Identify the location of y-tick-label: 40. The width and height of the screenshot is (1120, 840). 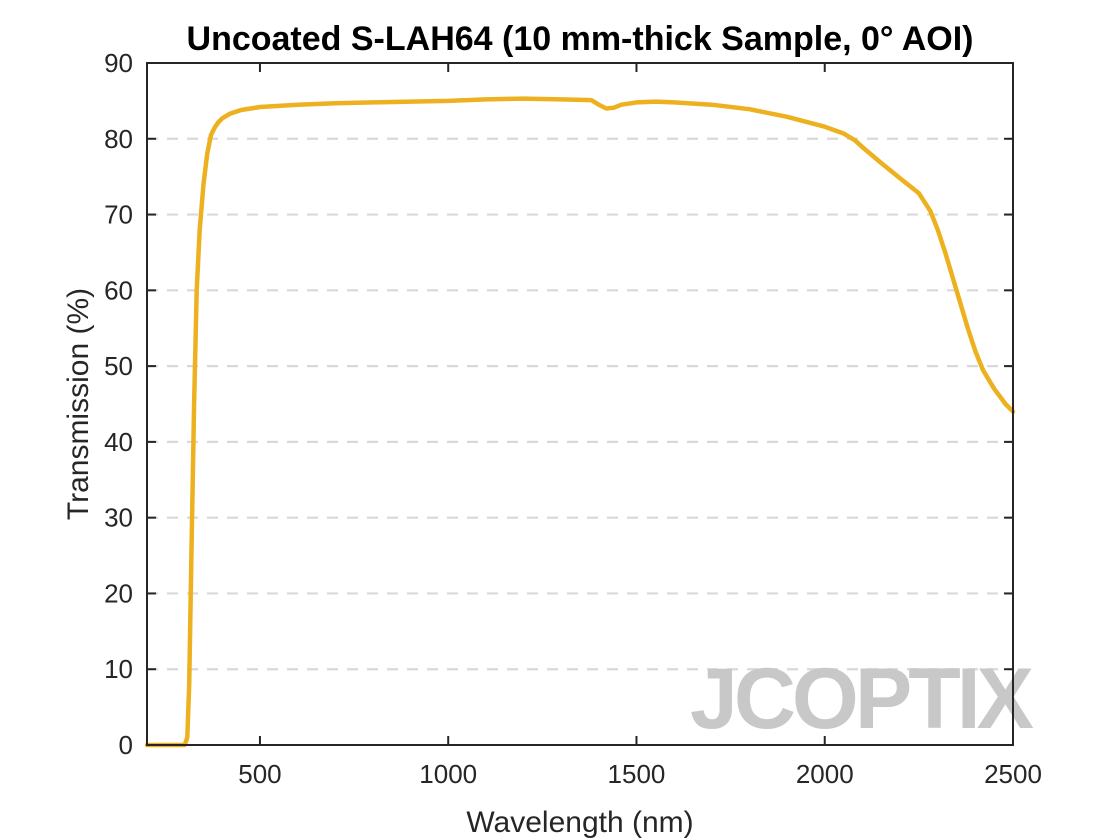
(118, 442).